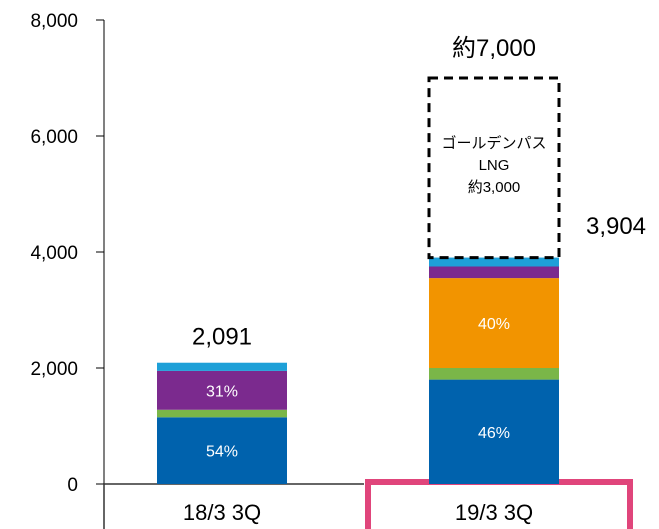 This screenshot has height=529, width=659. What do you see at coordinates (72, 485) in the screenshot?
I see `y-tick-label: 0` at bounding box center [72, 485].